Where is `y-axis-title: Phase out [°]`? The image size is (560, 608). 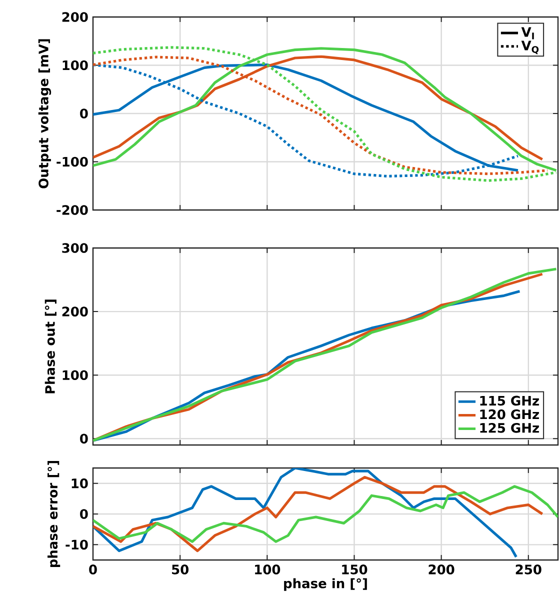 y-axis-title: Phase out [°] is located at coordinates (50, 347).